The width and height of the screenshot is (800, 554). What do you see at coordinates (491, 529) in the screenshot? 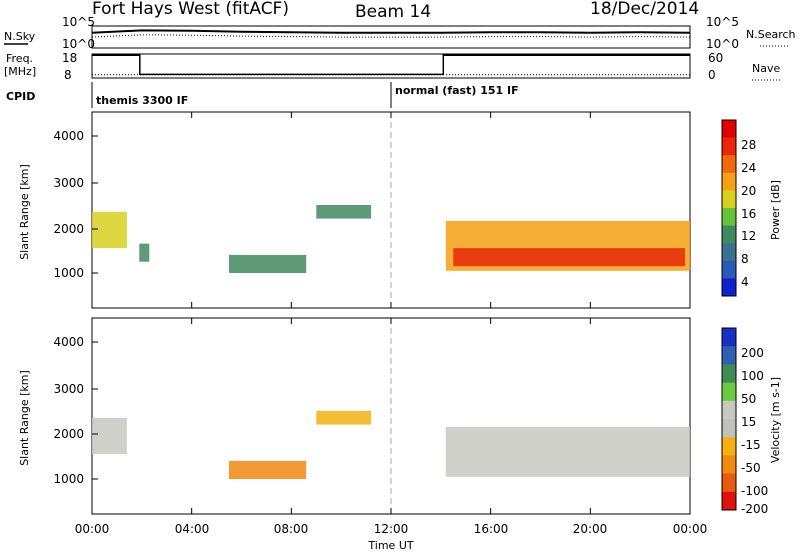
I see `xtick-1600: 16:00` at bounding box center [491, 529].